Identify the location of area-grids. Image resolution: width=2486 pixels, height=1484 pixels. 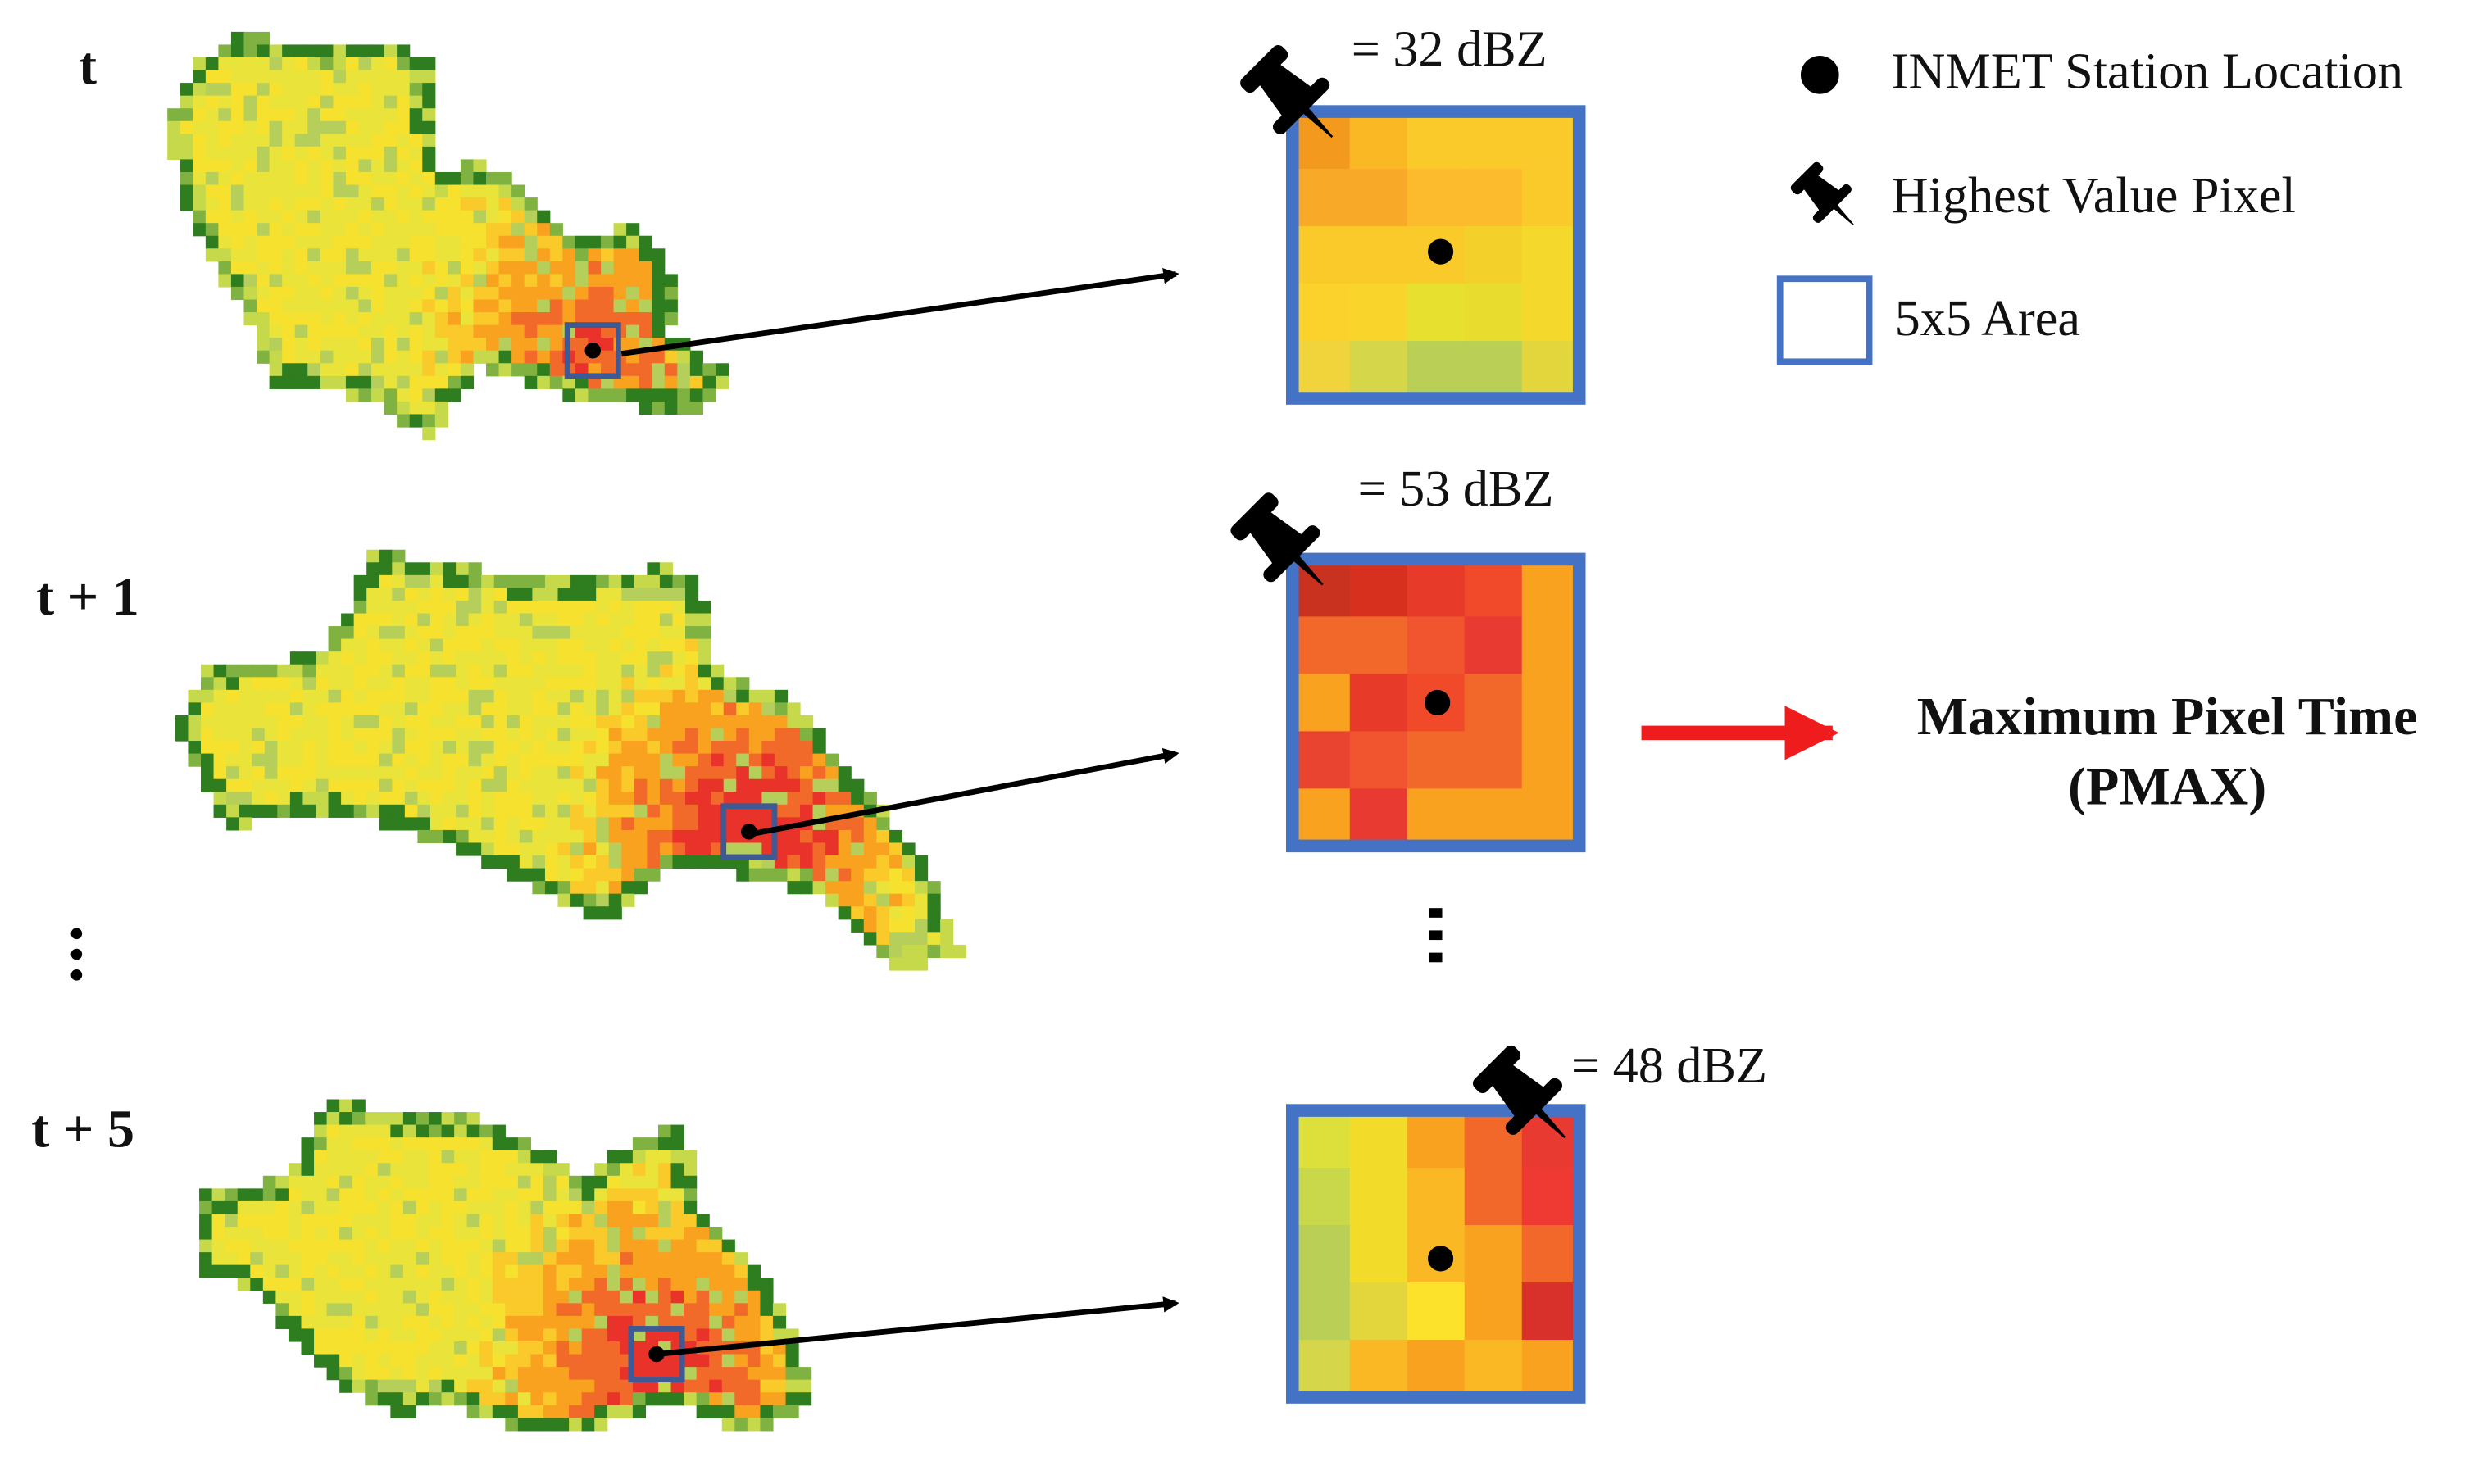
(1406, 720).